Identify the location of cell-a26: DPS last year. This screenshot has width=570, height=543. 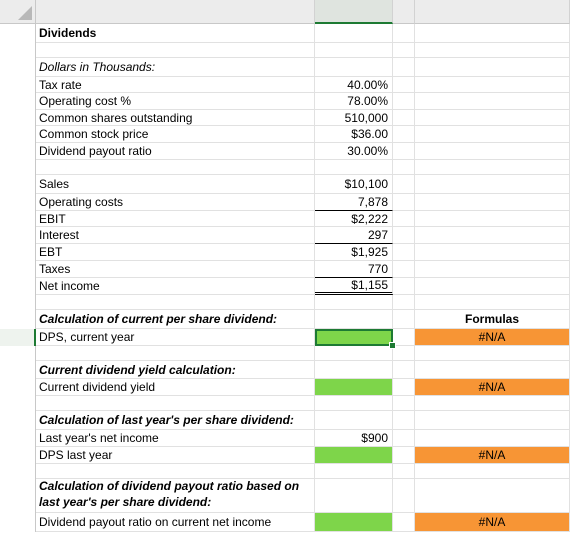
(175, 455).